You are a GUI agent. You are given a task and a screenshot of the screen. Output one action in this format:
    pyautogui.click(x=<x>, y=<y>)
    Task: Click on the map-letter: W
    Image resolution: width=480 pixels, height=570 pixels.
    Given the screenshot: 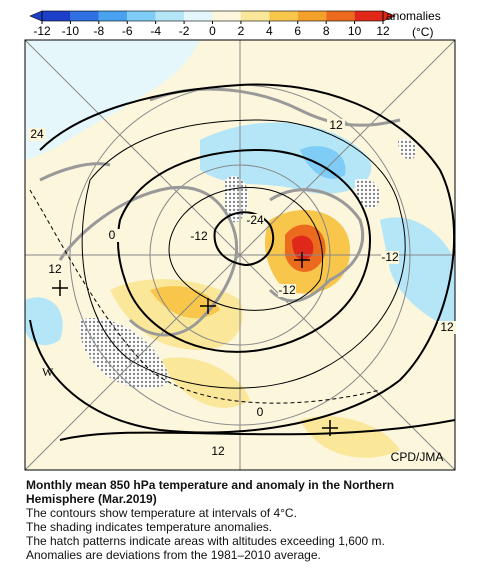 What is the action you would take?
    pyautogui.click(x=48, y=372)
    